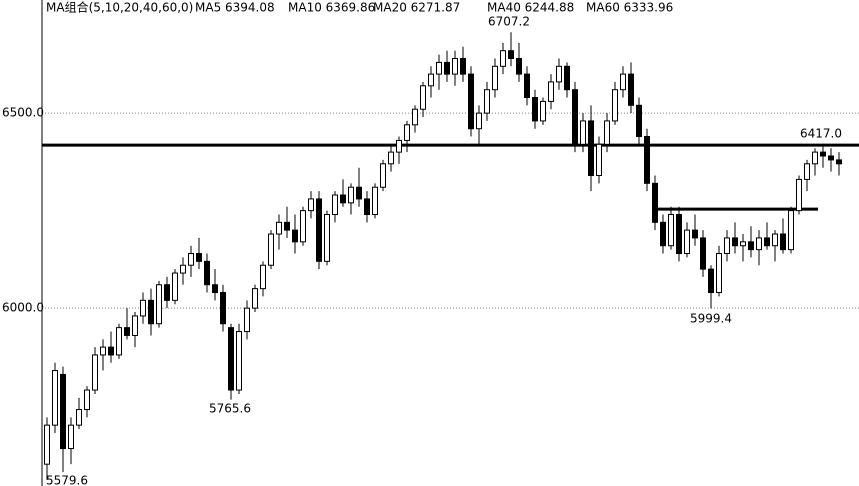 This screenshot has height=486, width=859. What do you see at coordinates (235, 8) in the screenshot?
I see `legend-entry: MA5 6394.08` at bounding box center [235, 8].